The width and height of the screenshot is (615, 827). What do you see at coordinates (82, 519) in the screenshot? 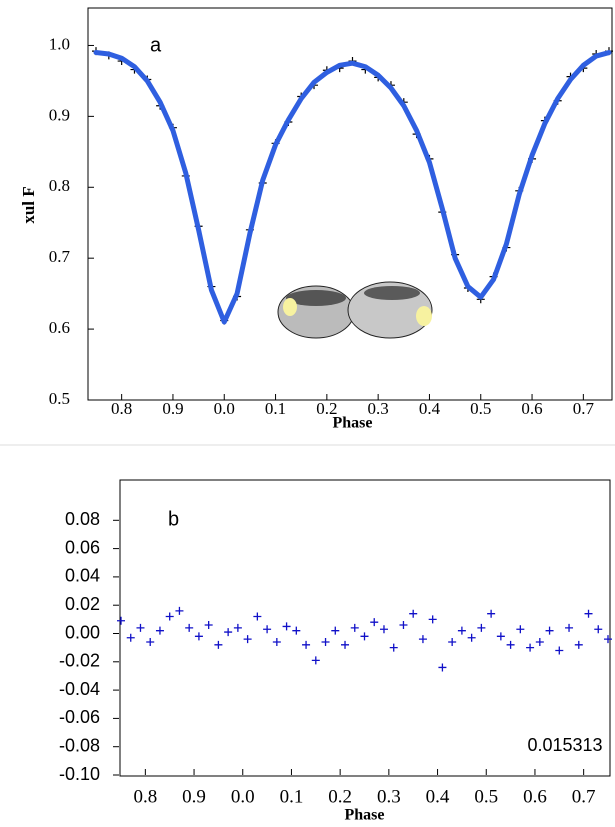
I see `y-tick-label: 0.08` at bounding box center [82, 519].